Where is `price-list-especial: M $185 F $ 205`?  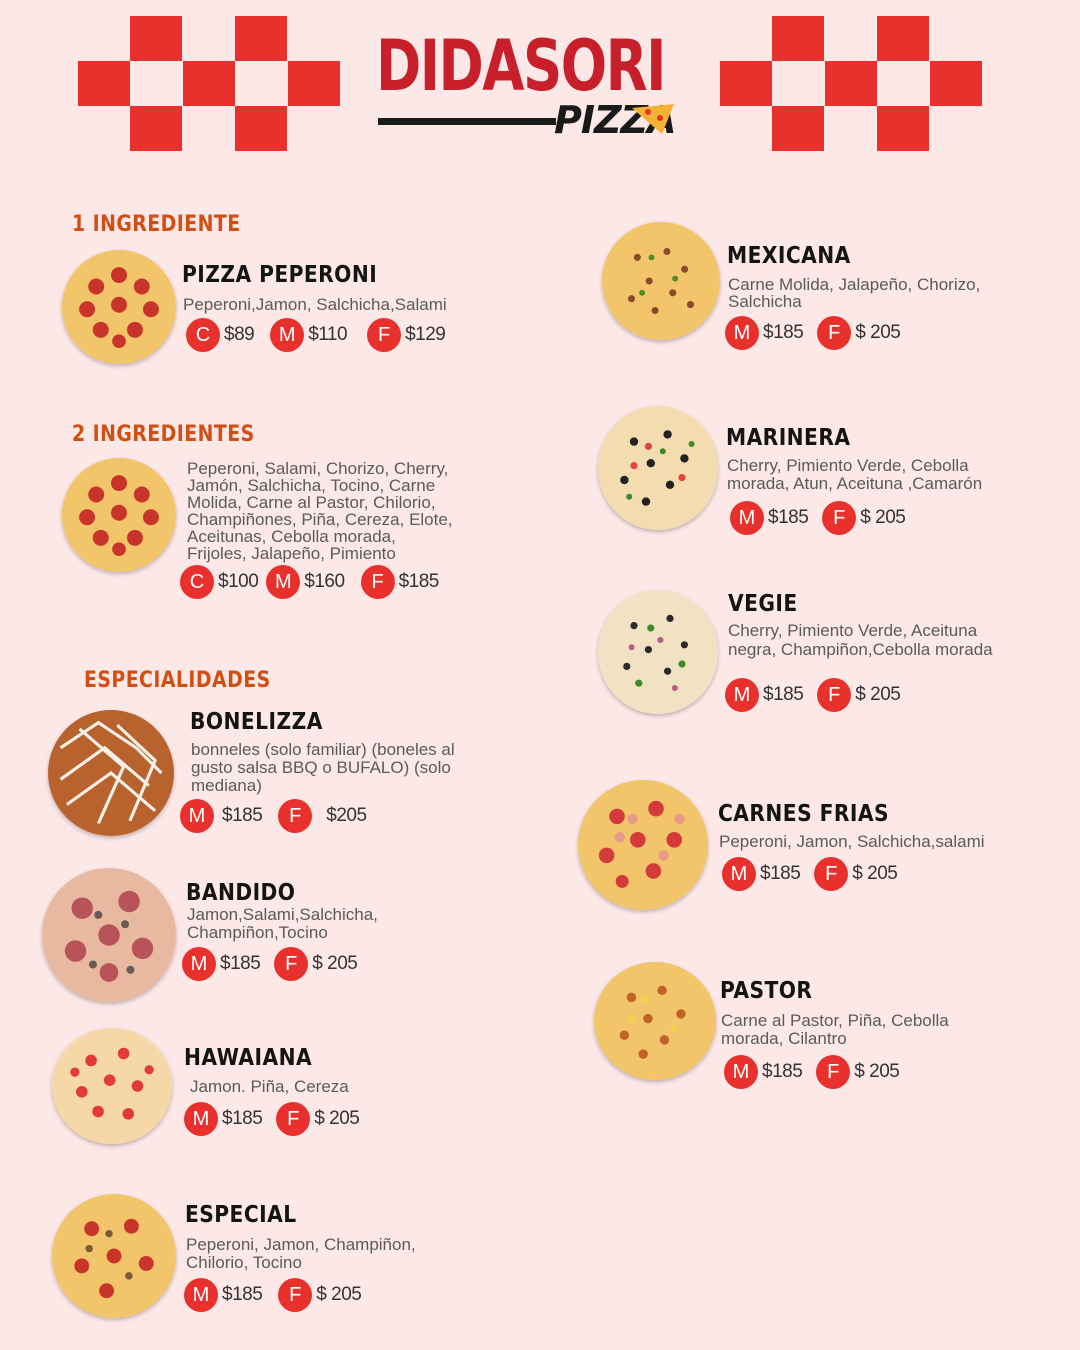
price-list-especial: M $185 F $ 205 is located at coordinates (273, 1295).